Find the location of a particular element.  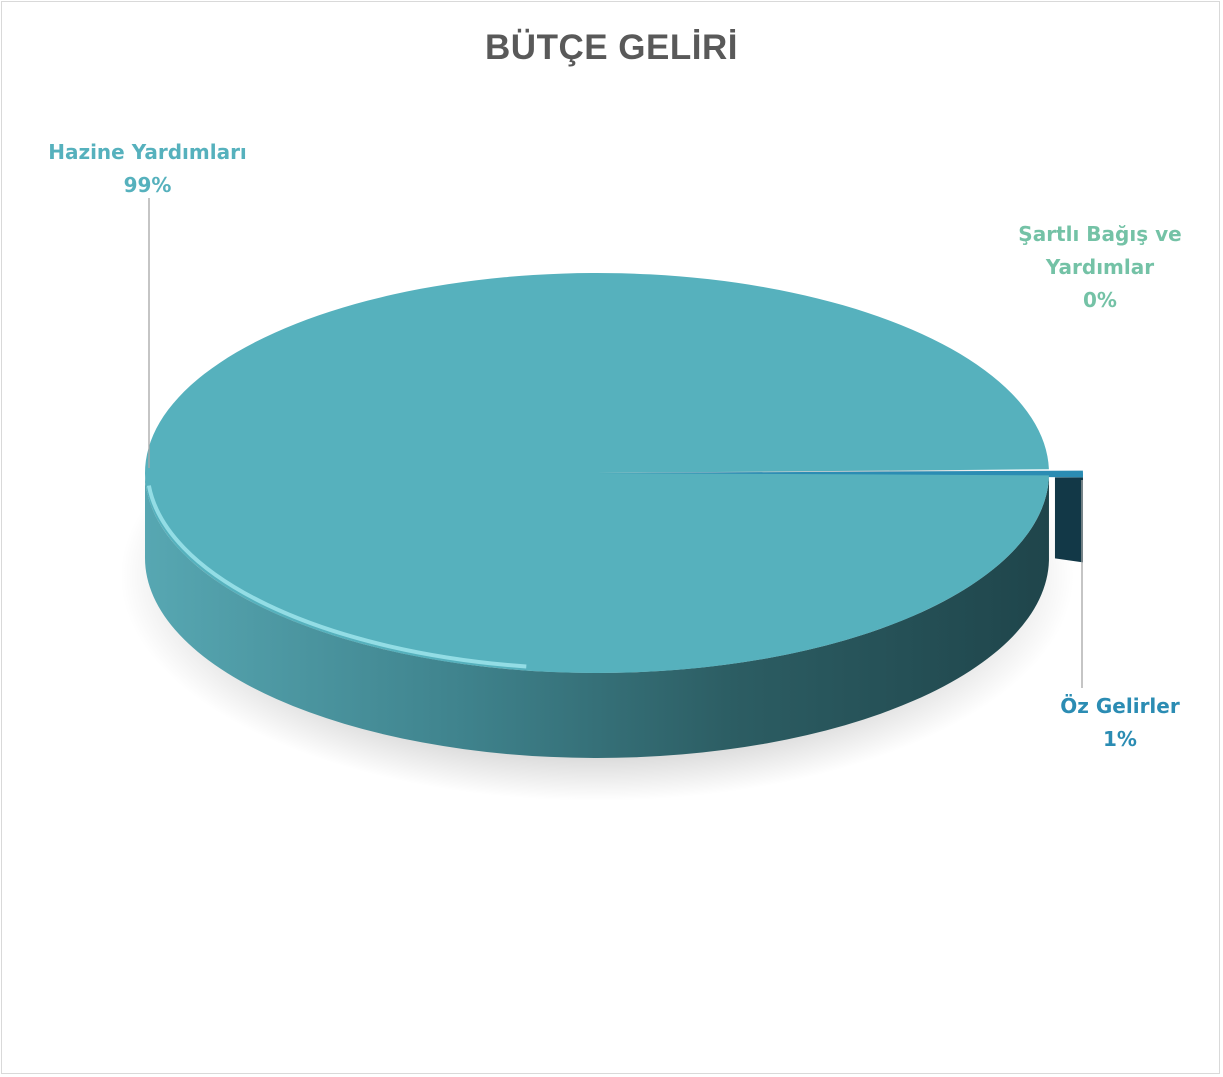

slice-name-hazine: Hazine Yardımları is located at coordinates (147, 152).